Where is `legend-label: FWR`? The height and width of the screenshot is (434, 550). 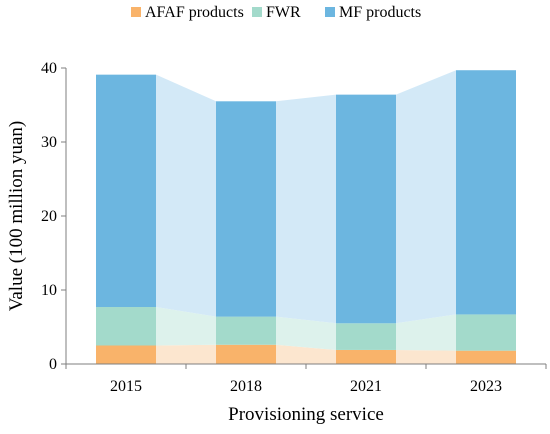 legend-label: FWR is located at coordinates (283, 12).